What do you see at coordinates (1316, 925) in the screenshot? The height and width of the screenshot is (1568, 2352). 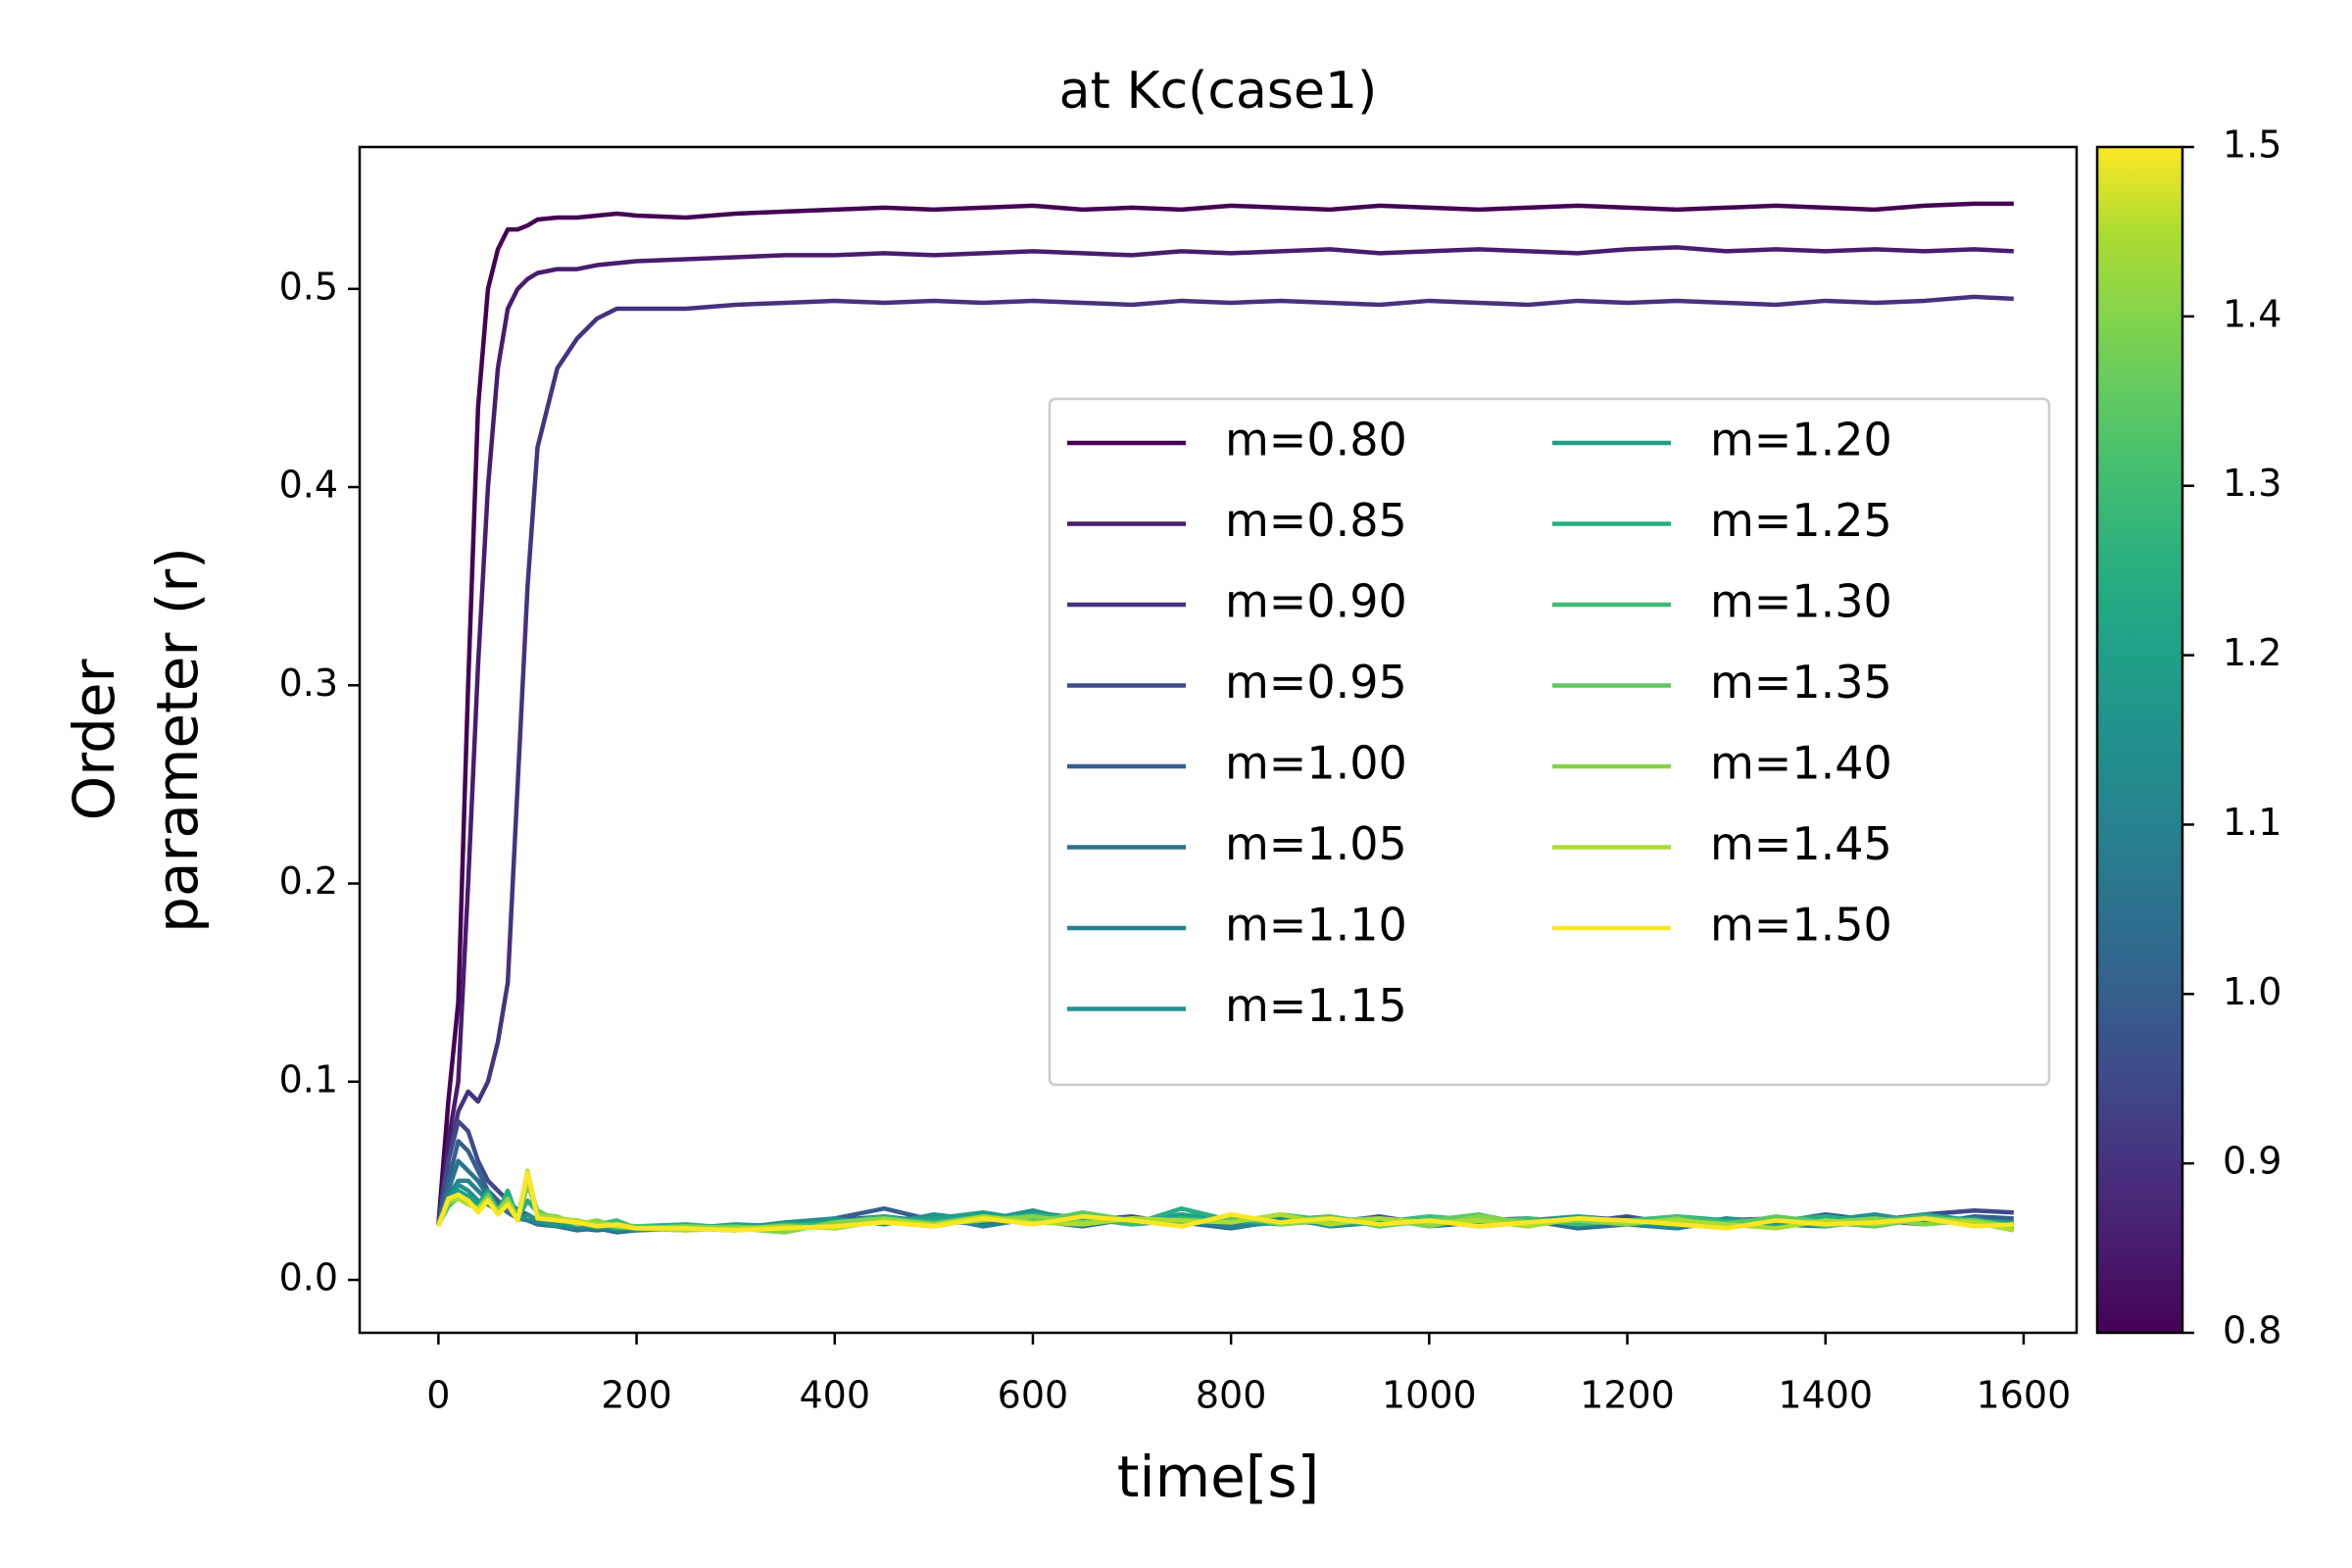 I see `legend-label: m=1.10` at bounding box center [1316, 925].